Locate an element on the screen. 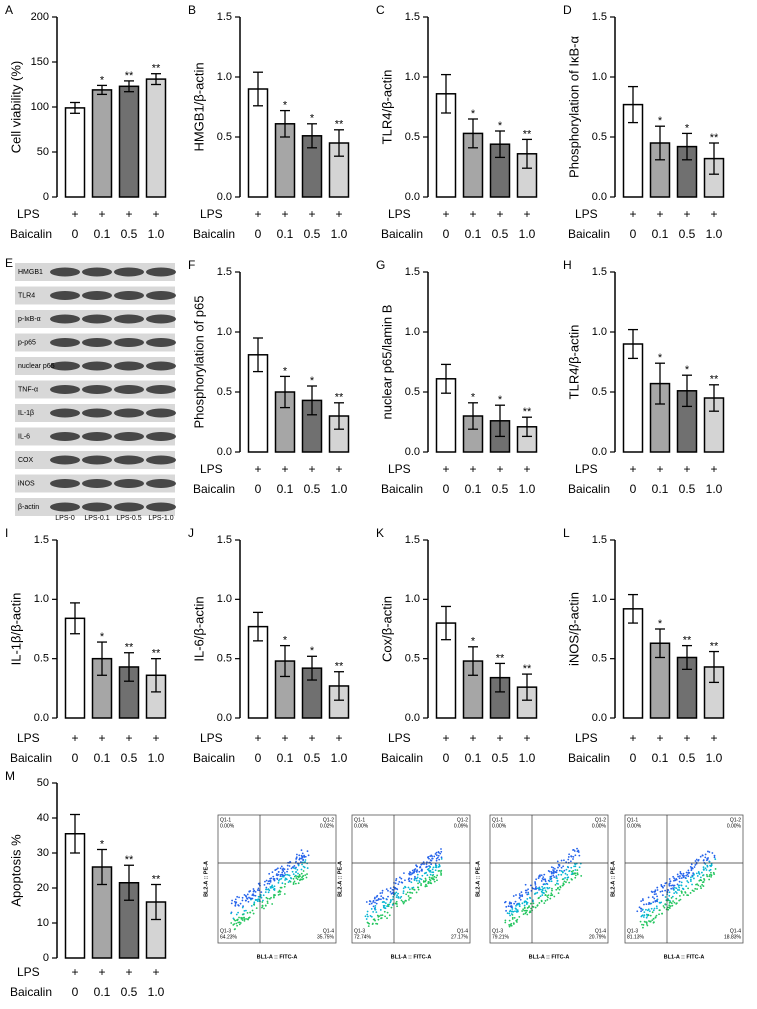 The image size is (757, 1009). quadrant-percent: 72.74% is located at coordinates (363, 937).